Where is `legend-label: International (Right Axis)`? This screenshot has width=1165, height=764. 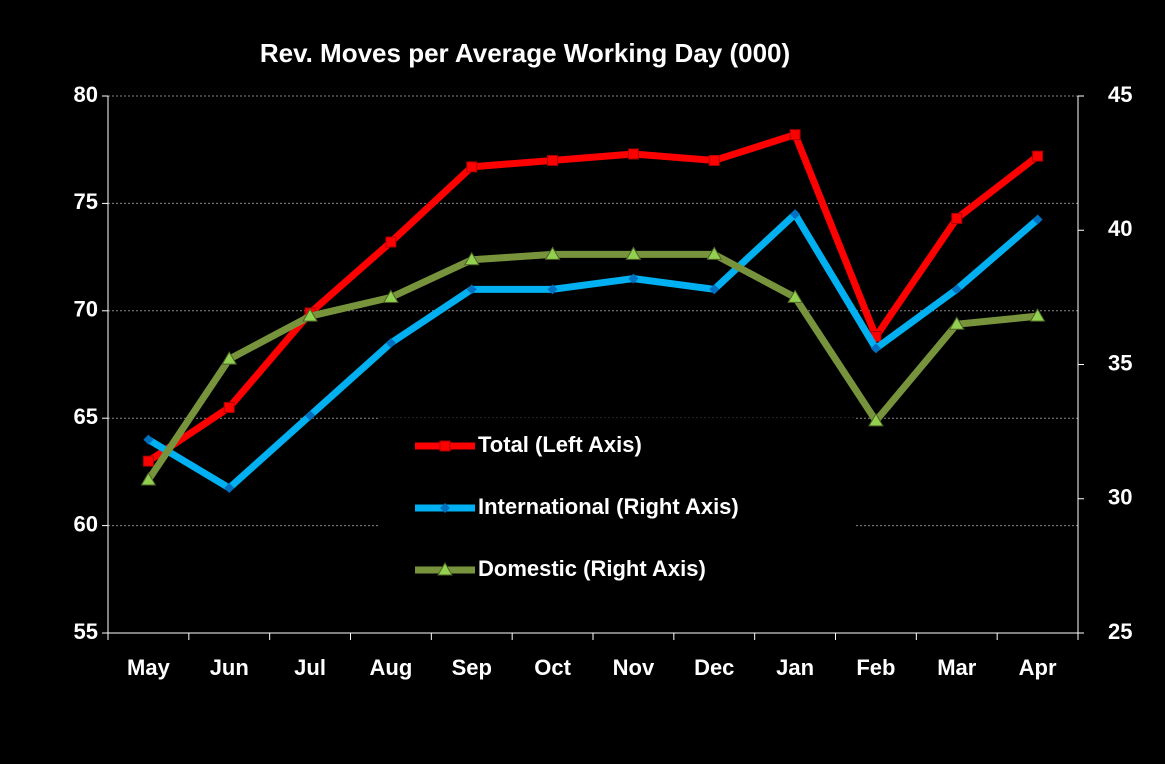 legend-label: International (Right Axis) is located at coordinates (608, 506).